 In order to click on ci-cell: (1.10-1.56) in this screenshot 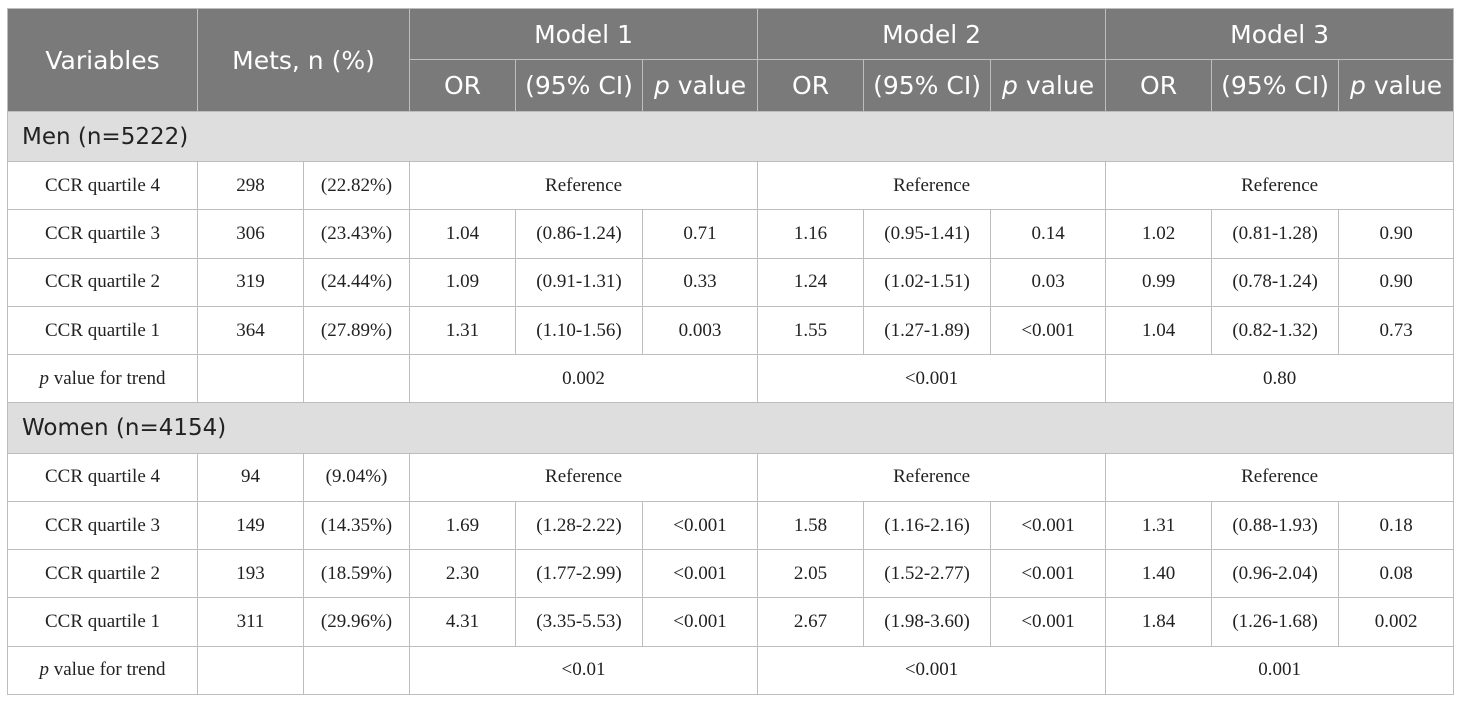, I will do `click(579, 330)`.